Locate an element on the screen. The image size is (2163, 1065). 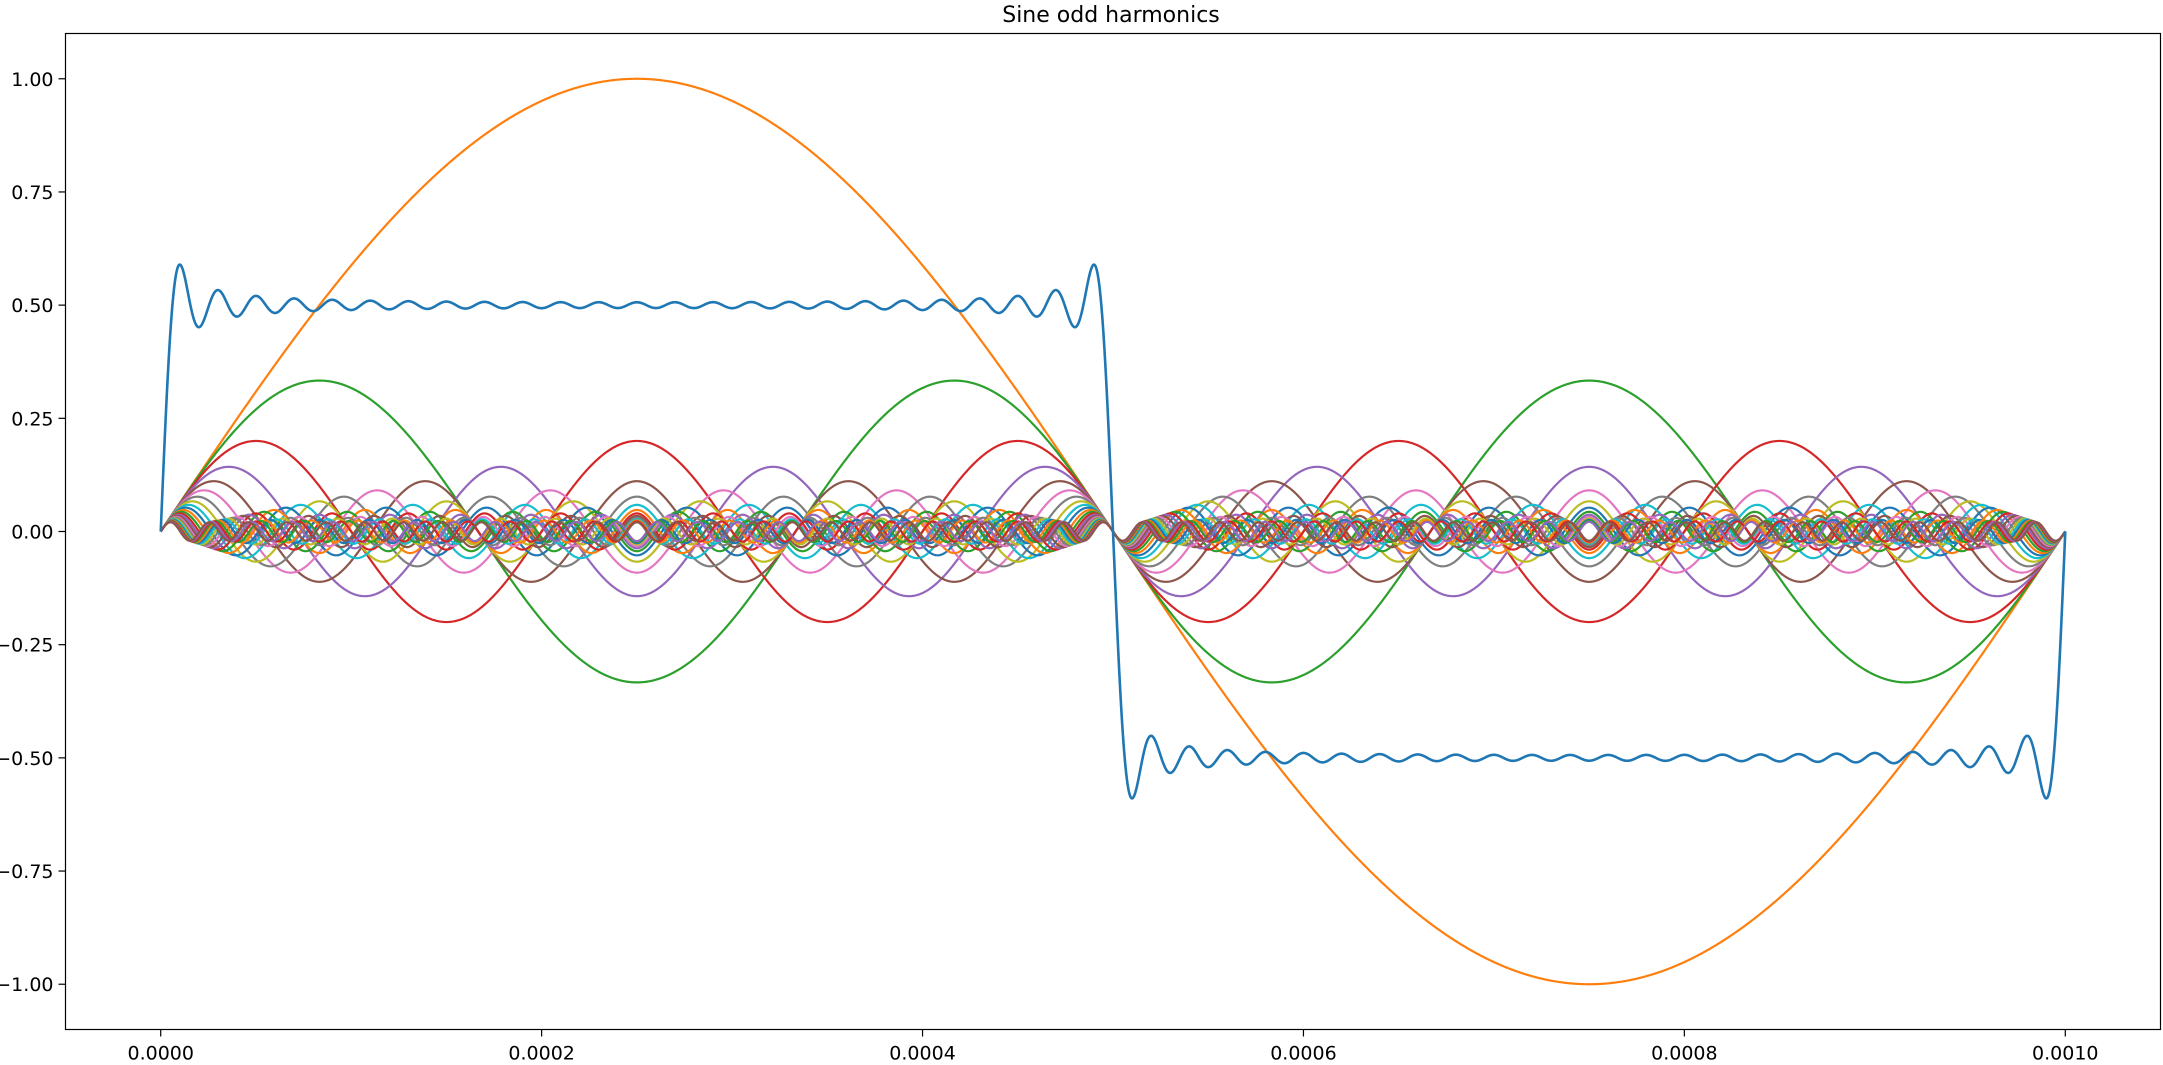
x-tick-label: 0.0006 is located at coordinates (1303, 1054).